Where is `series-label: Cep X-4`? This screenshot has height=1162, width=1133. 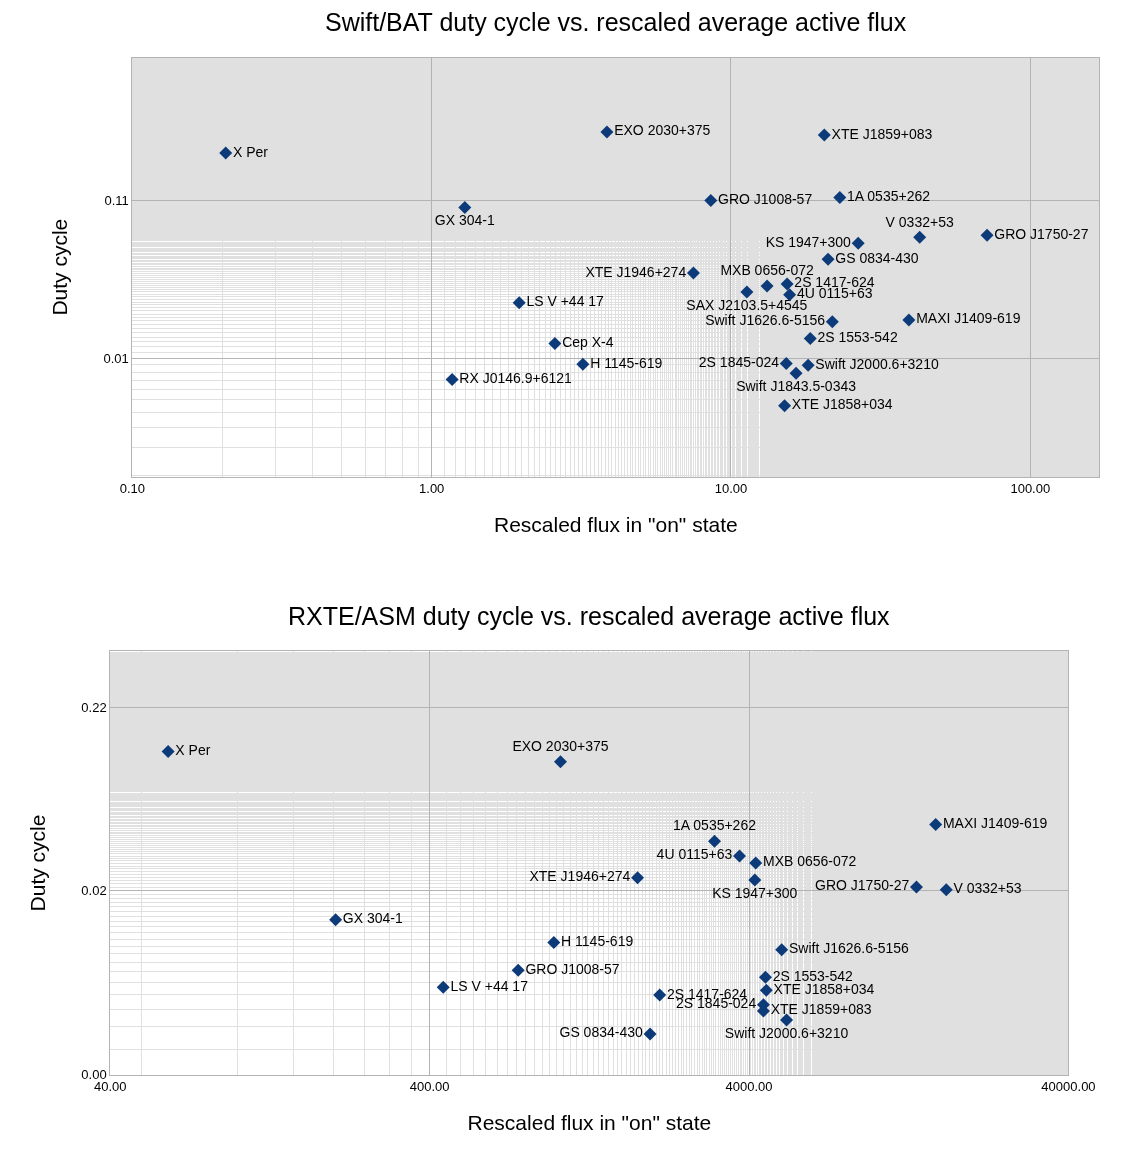 series-label: Cep X-4 is located at coordinates (588, 341).